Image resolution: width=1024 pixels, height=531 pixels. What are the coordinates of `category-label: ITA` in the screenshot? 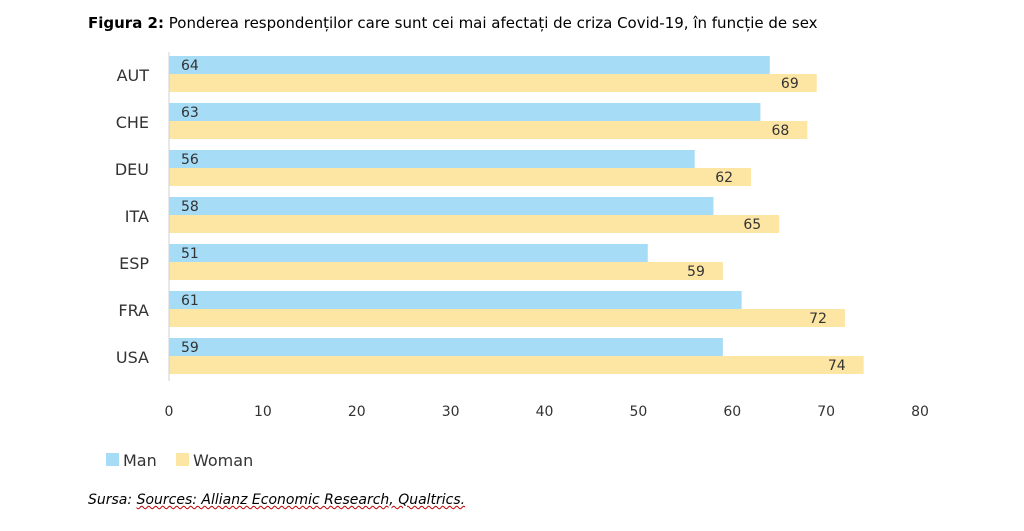 It's located at (137, 216).